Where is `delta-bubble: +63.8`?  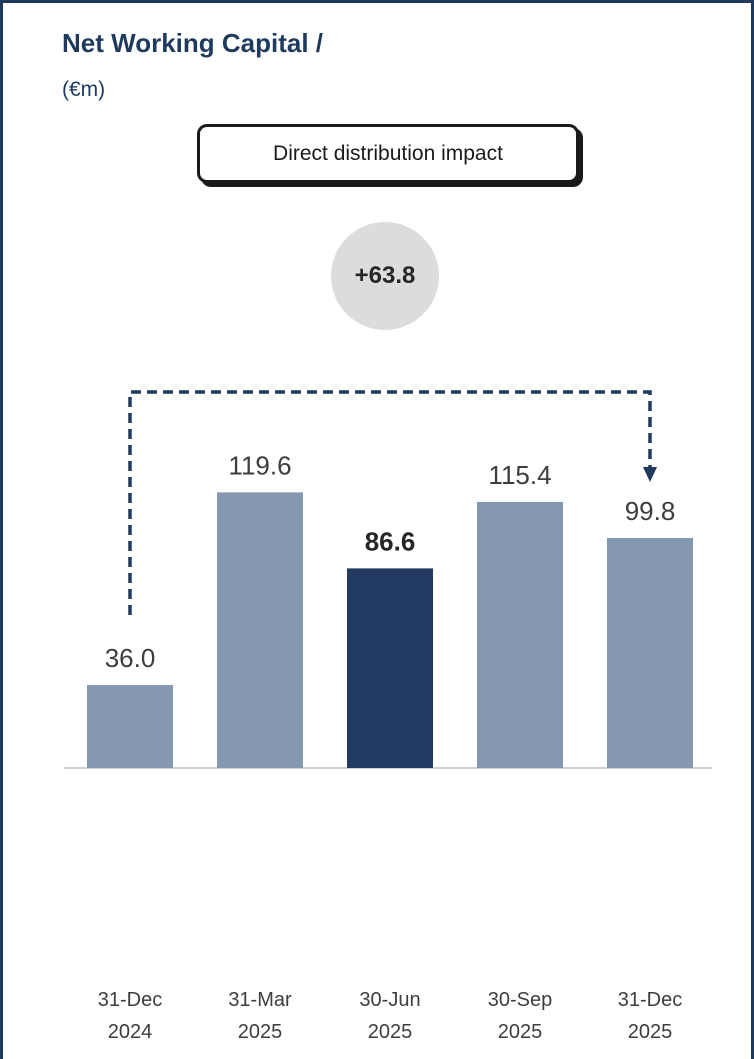
delta-bubble: +63.8 is located at coordinates (385, 276).